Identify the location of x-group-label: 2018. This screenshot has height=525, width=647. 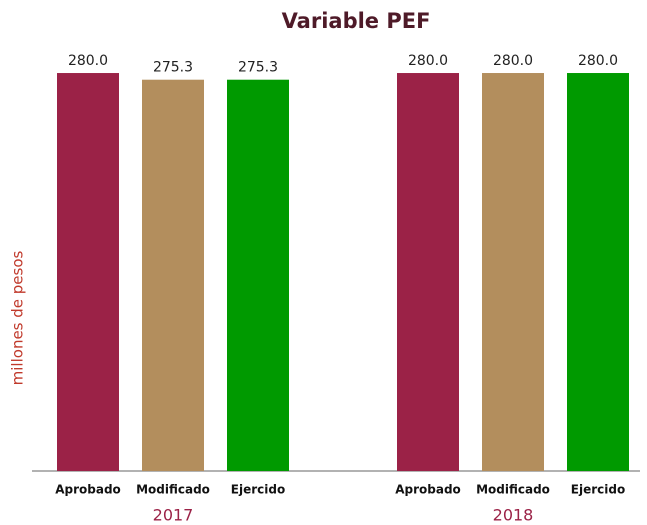
(513, 515).